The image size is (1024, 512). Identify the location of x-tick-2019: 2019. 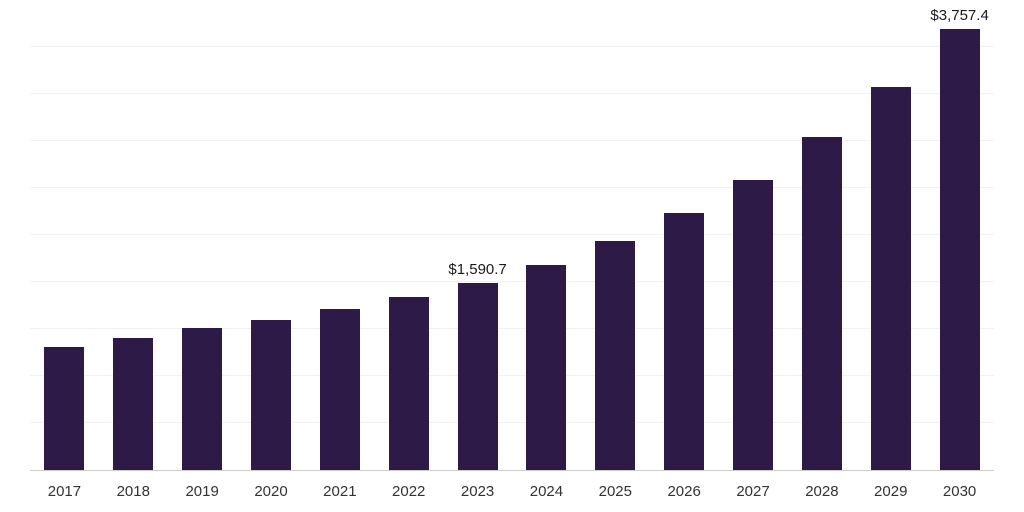
(202, 491).